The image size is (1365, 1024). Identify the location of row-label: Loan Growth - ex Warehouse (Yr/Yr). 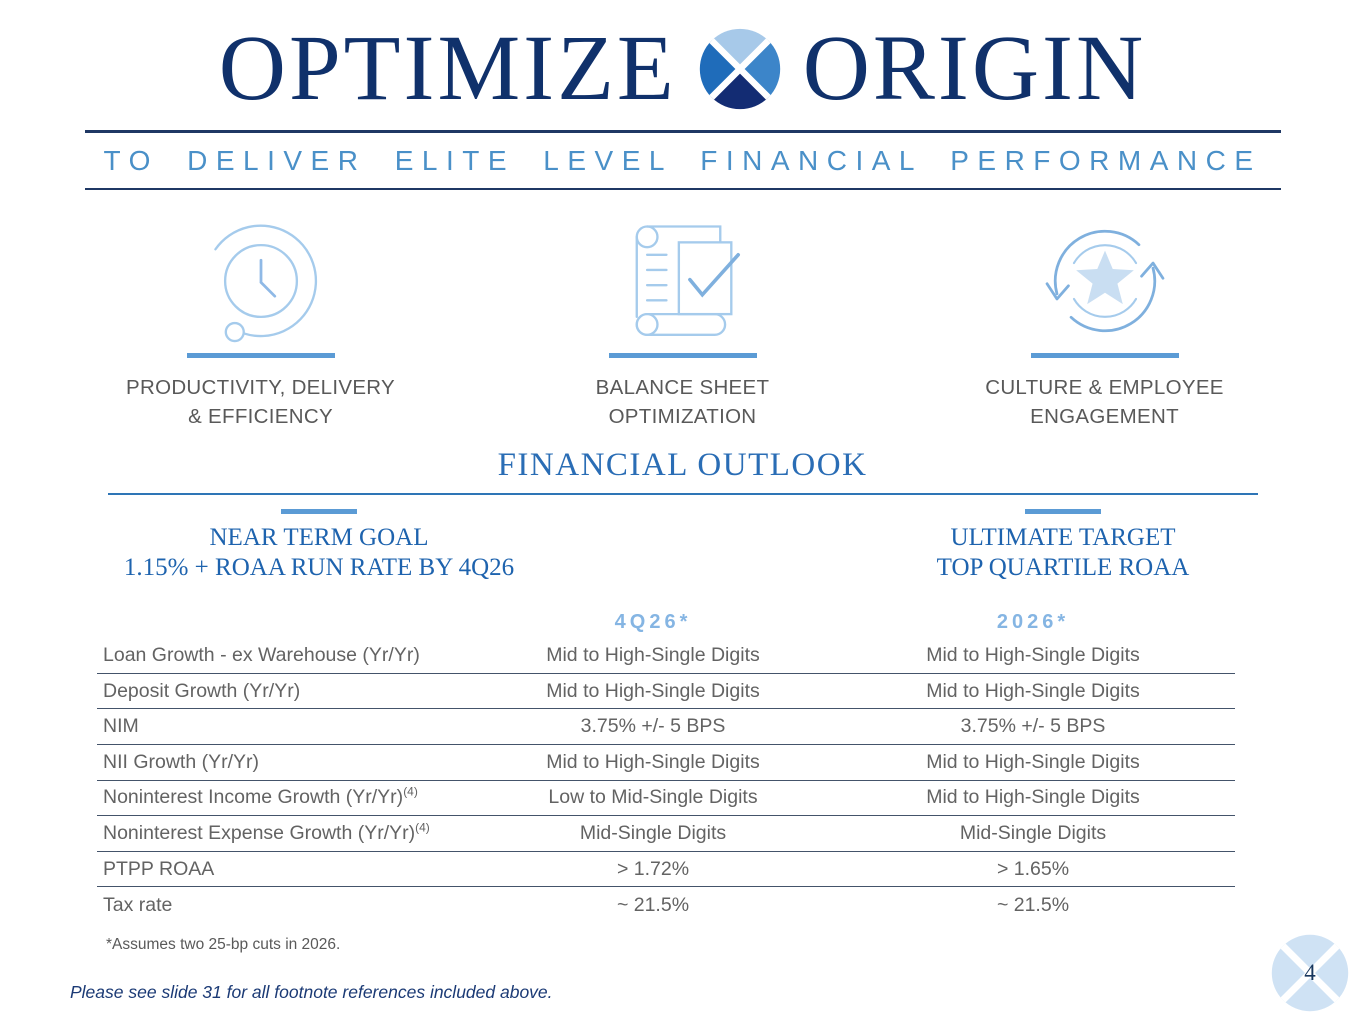
(261, 655).